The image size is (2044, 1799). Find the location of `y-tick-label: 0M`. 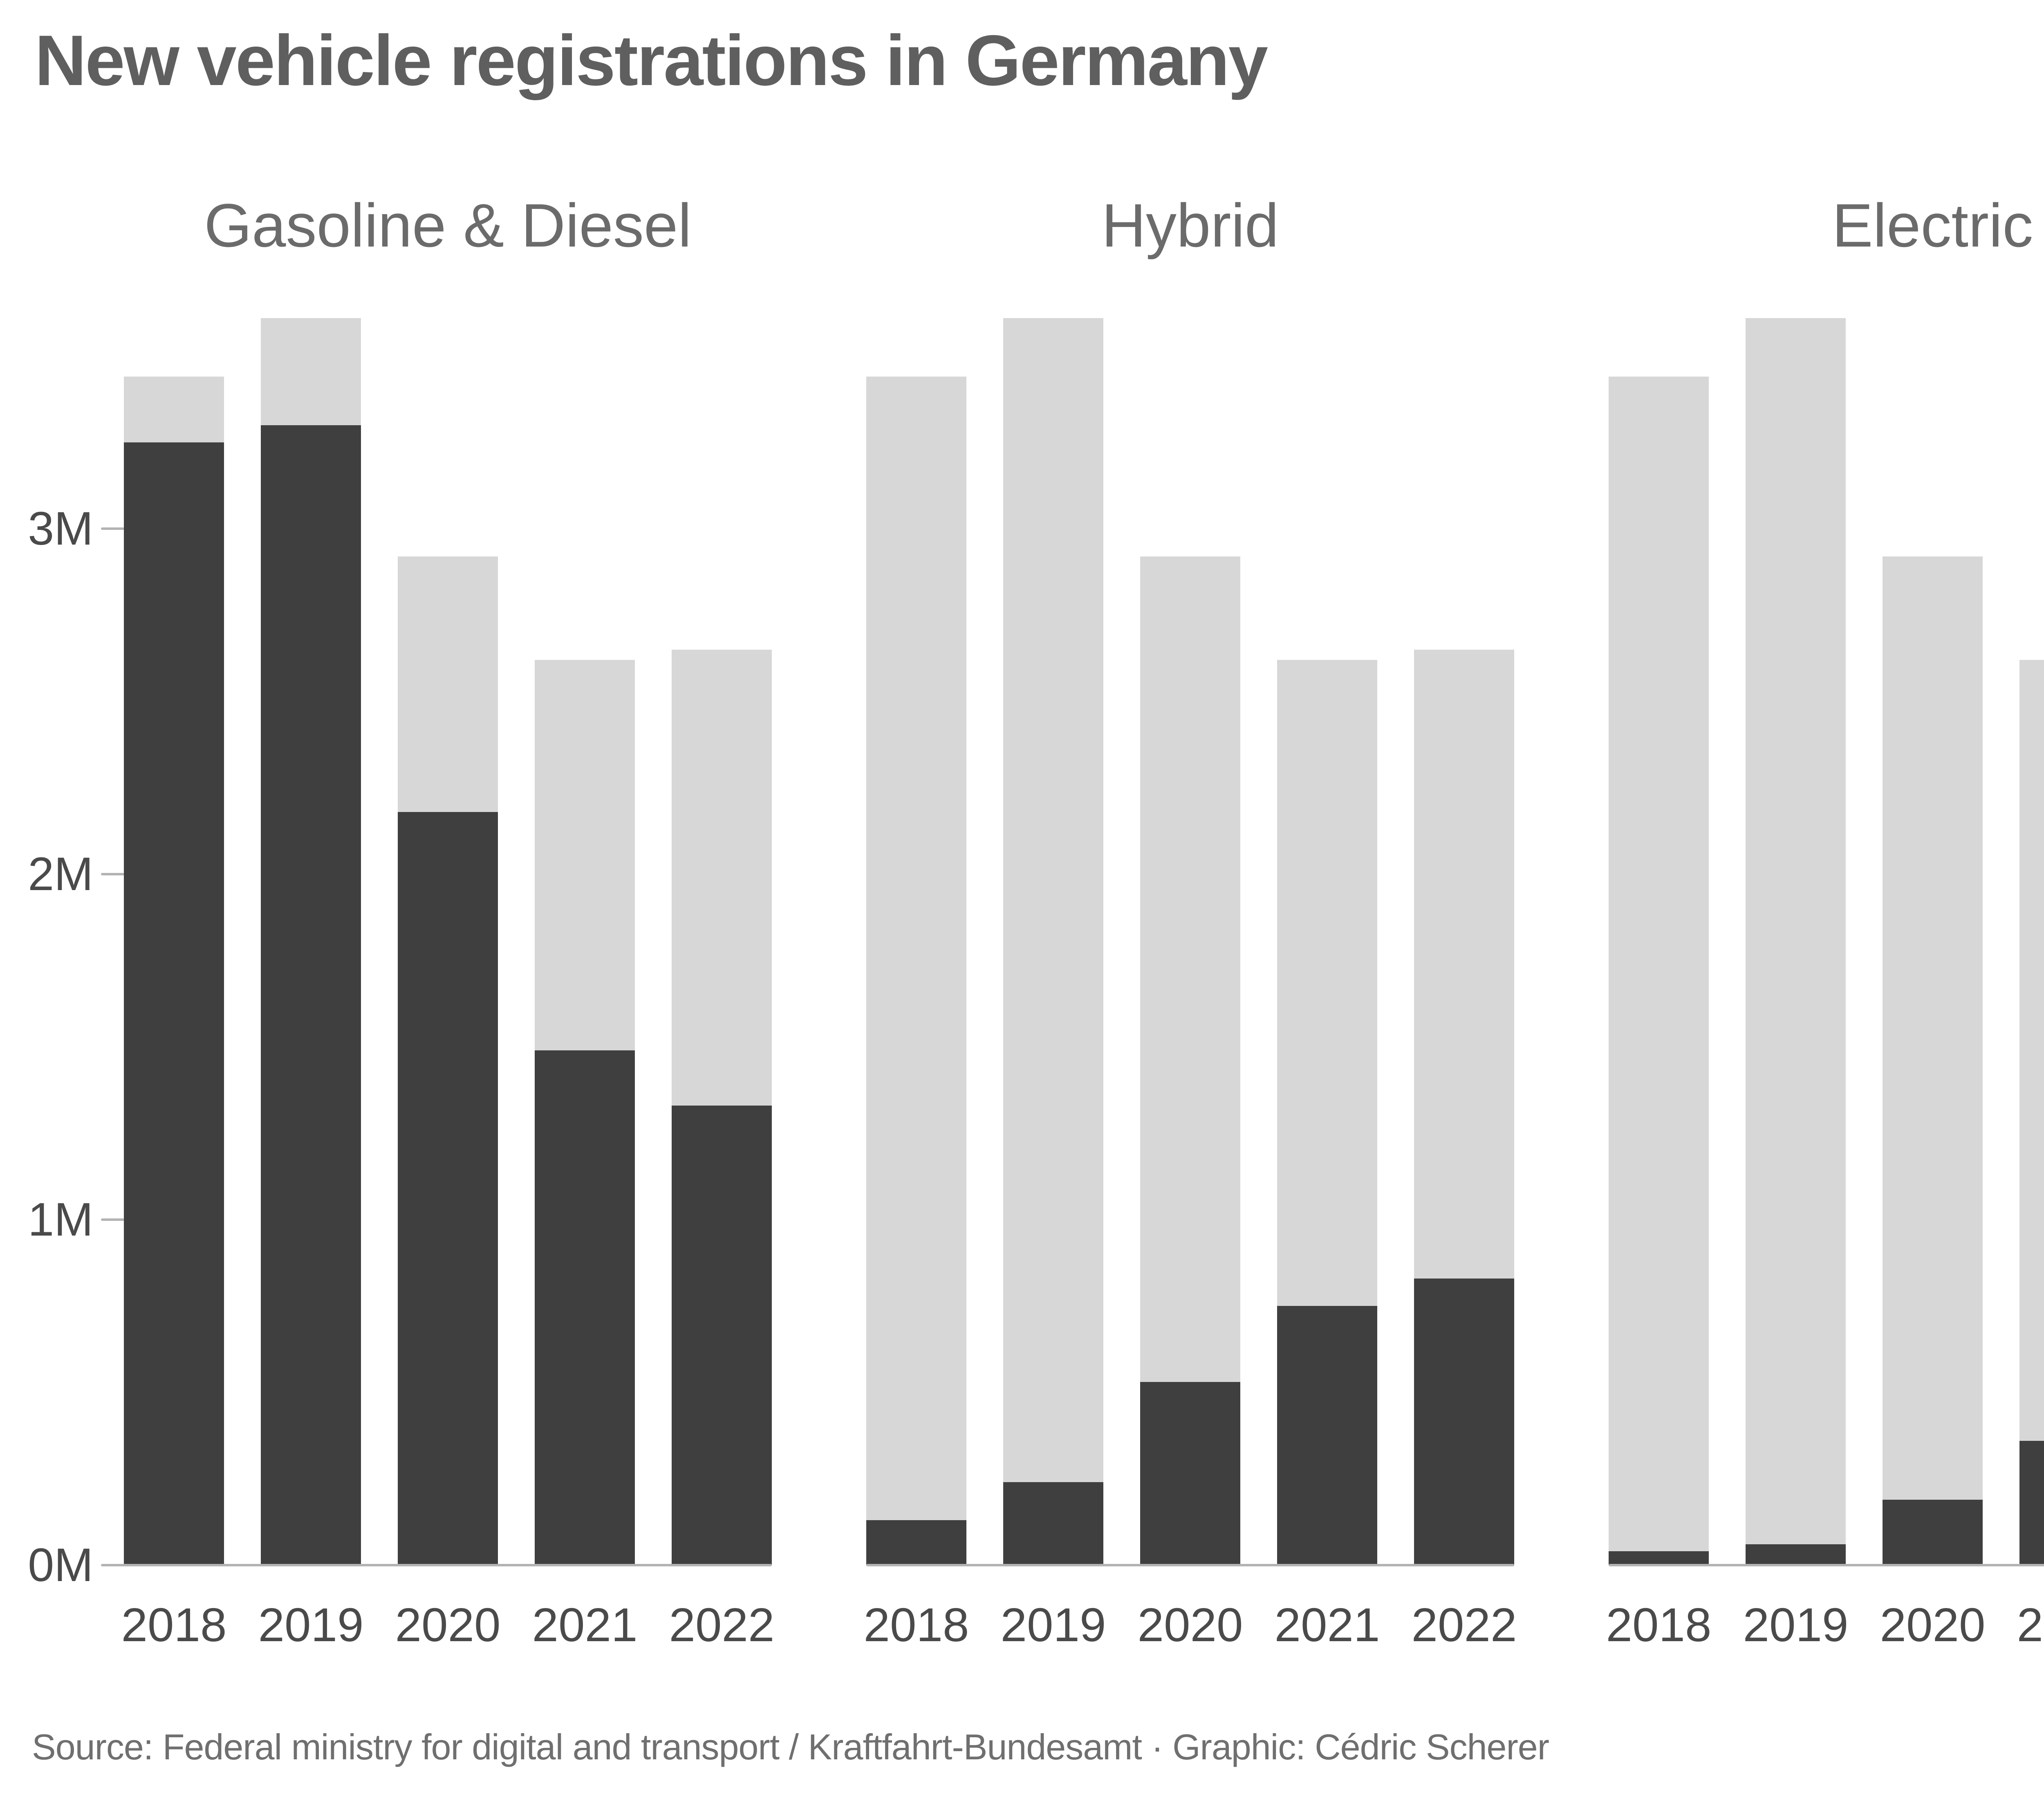

y-tick-label: 0M is located at coordinates (60, 1565).